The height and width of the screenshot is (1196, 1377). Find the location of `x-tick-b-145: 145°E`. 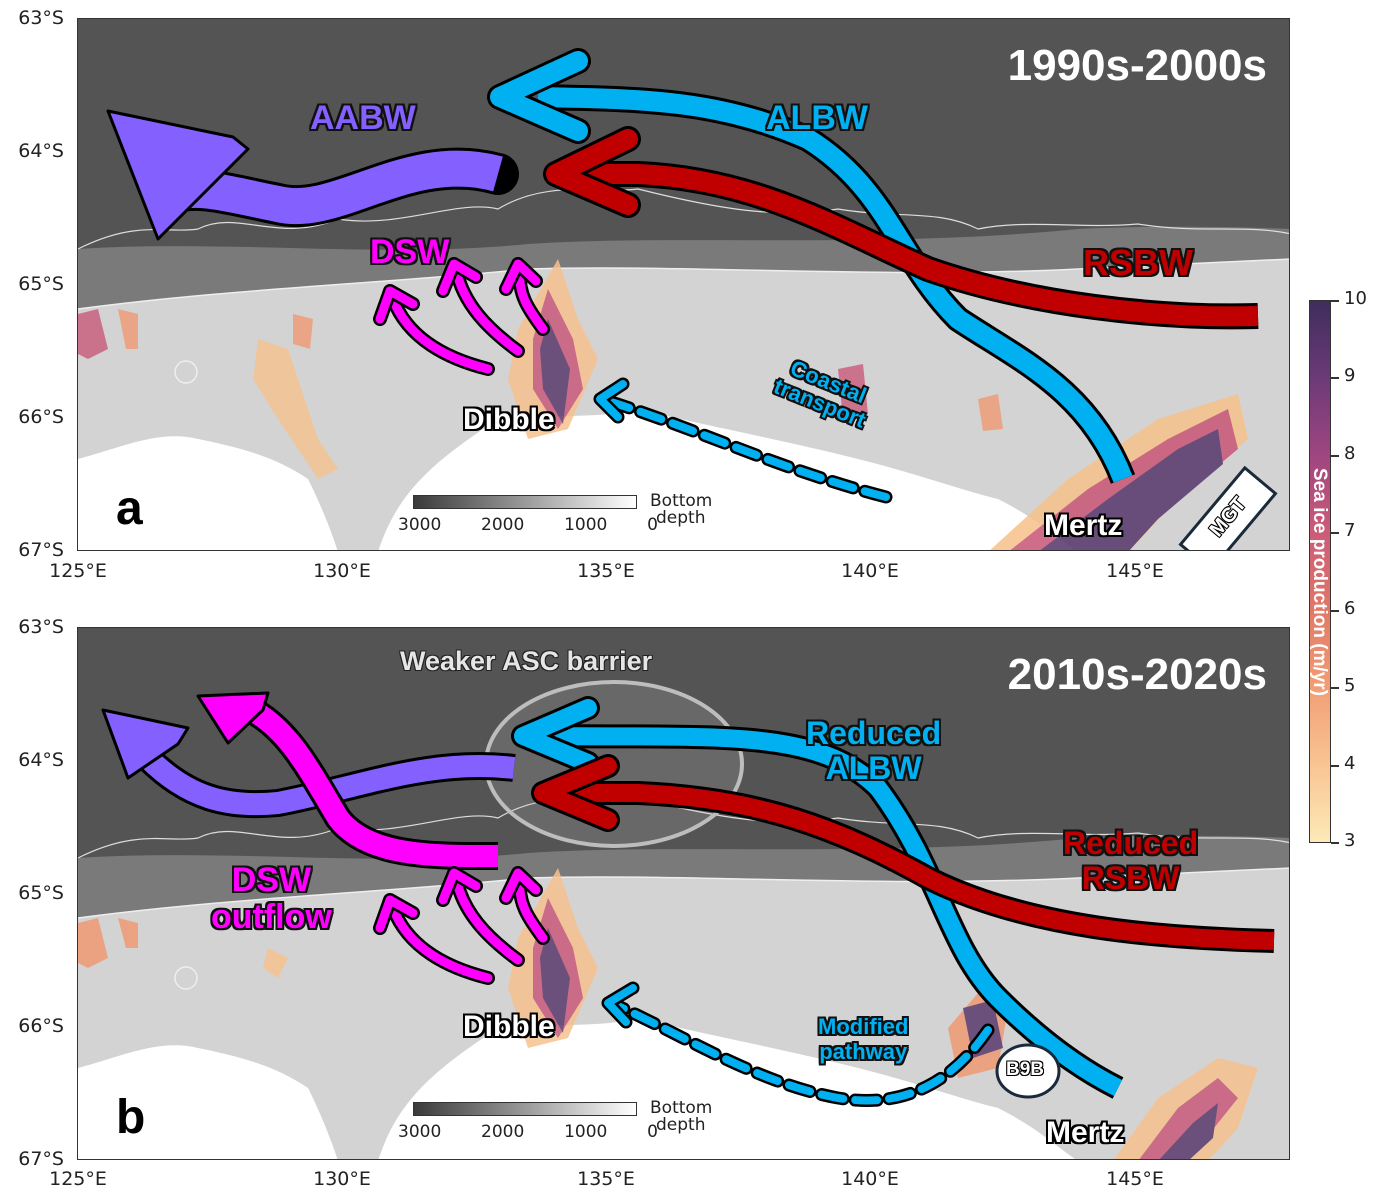

x-tick-b-145: 145°E is located at coordinates (1135, 1179).